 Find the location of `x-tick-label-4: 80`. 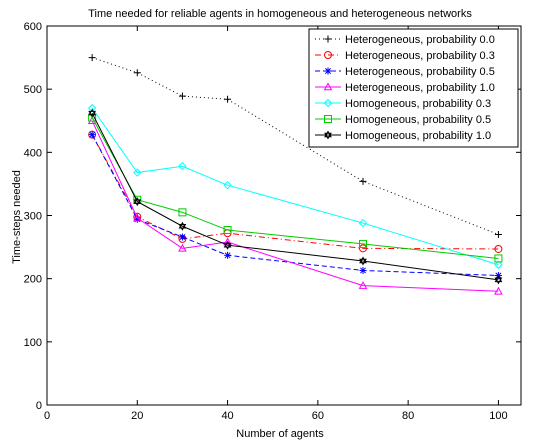

x-tick-label-4: 80 is located at coordinates (408, 416).